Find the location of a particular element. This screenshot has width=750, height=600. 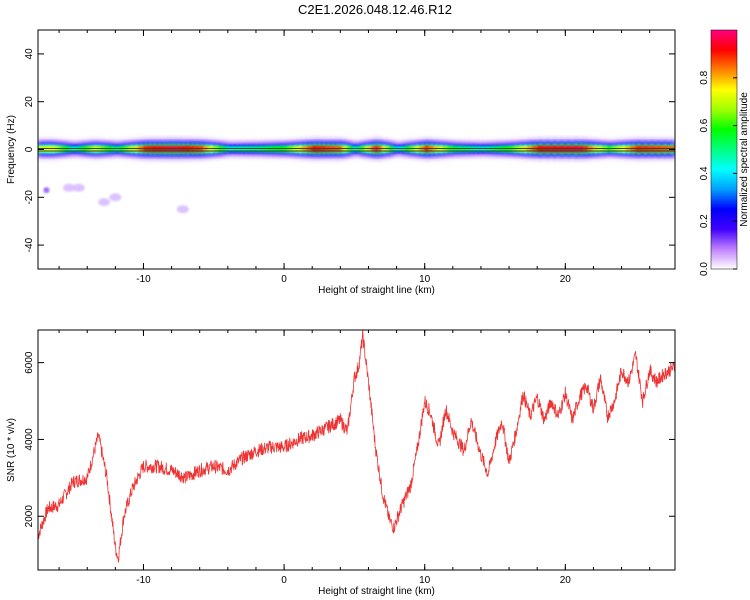

y-tick-label: 2000 is located at coordinates (29, 516).